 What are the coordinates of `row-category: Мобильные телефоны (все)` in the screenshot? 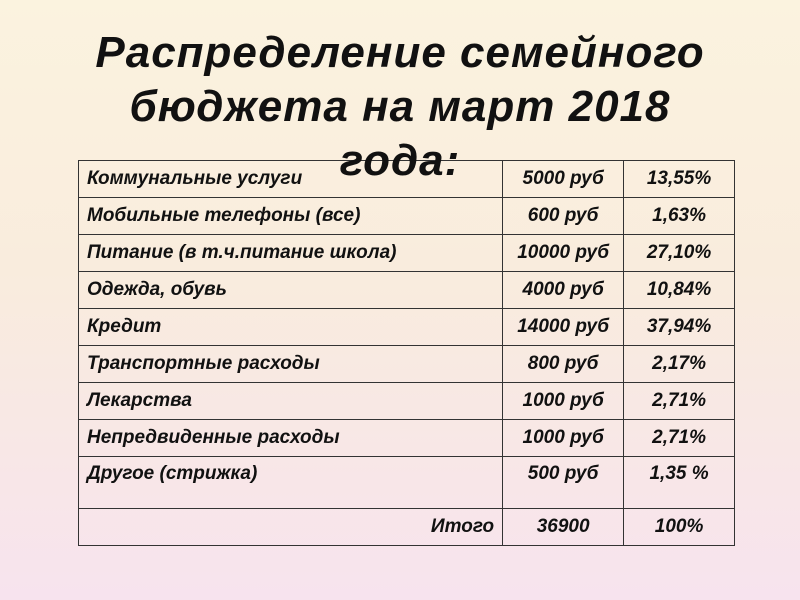 It's located at (290, 216).